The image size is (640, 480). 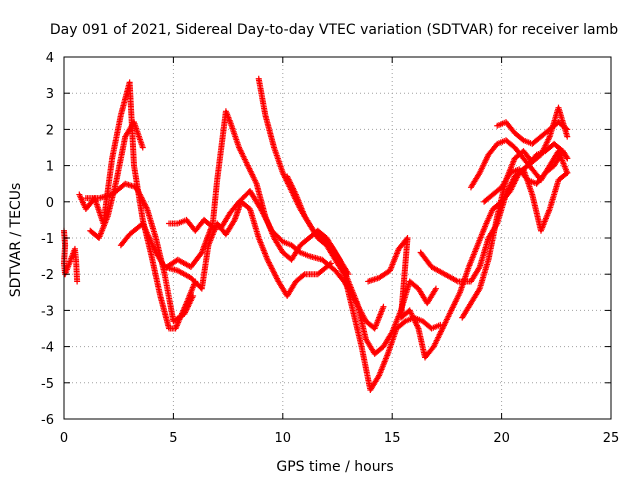 I want to click on y-tick-label: -2, so click(x=47, y=275).